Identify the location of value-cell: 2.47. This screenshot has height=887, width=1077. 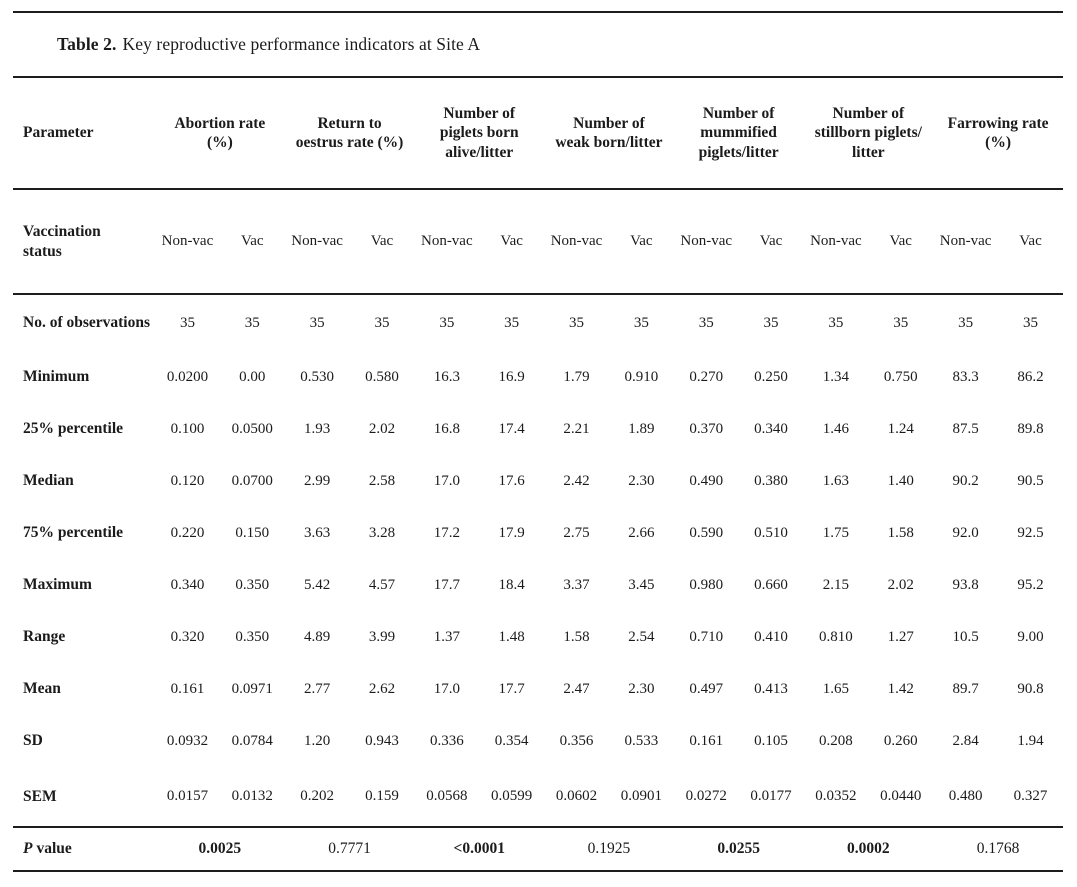
(576, 688).